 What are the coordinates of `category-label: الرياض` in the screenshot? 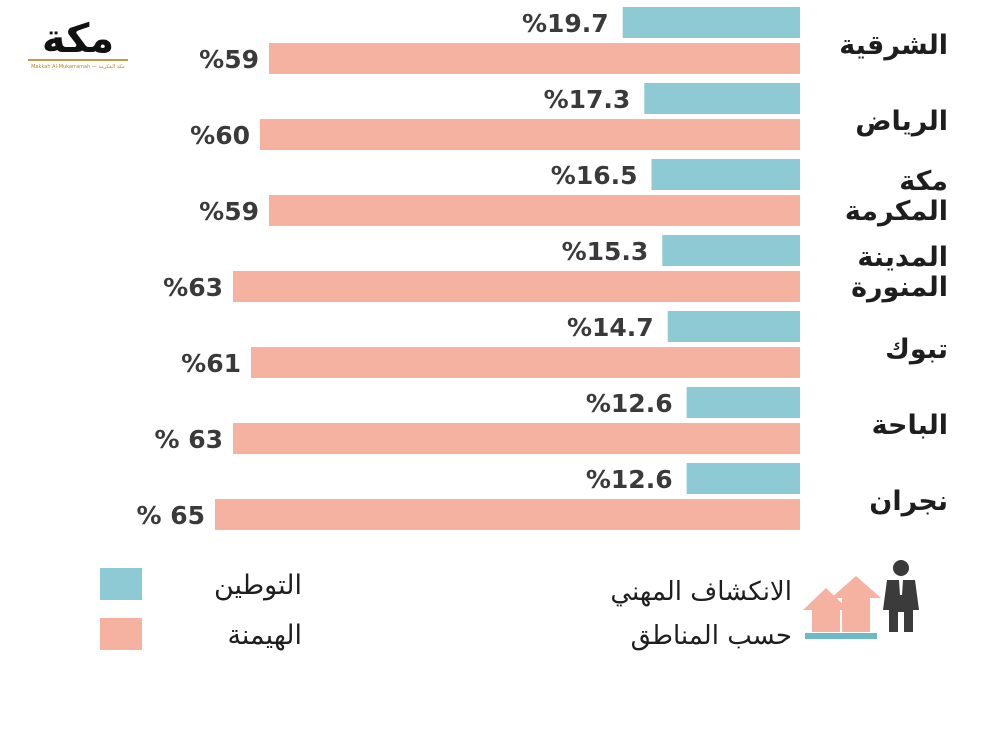 It's located at (901, 121).